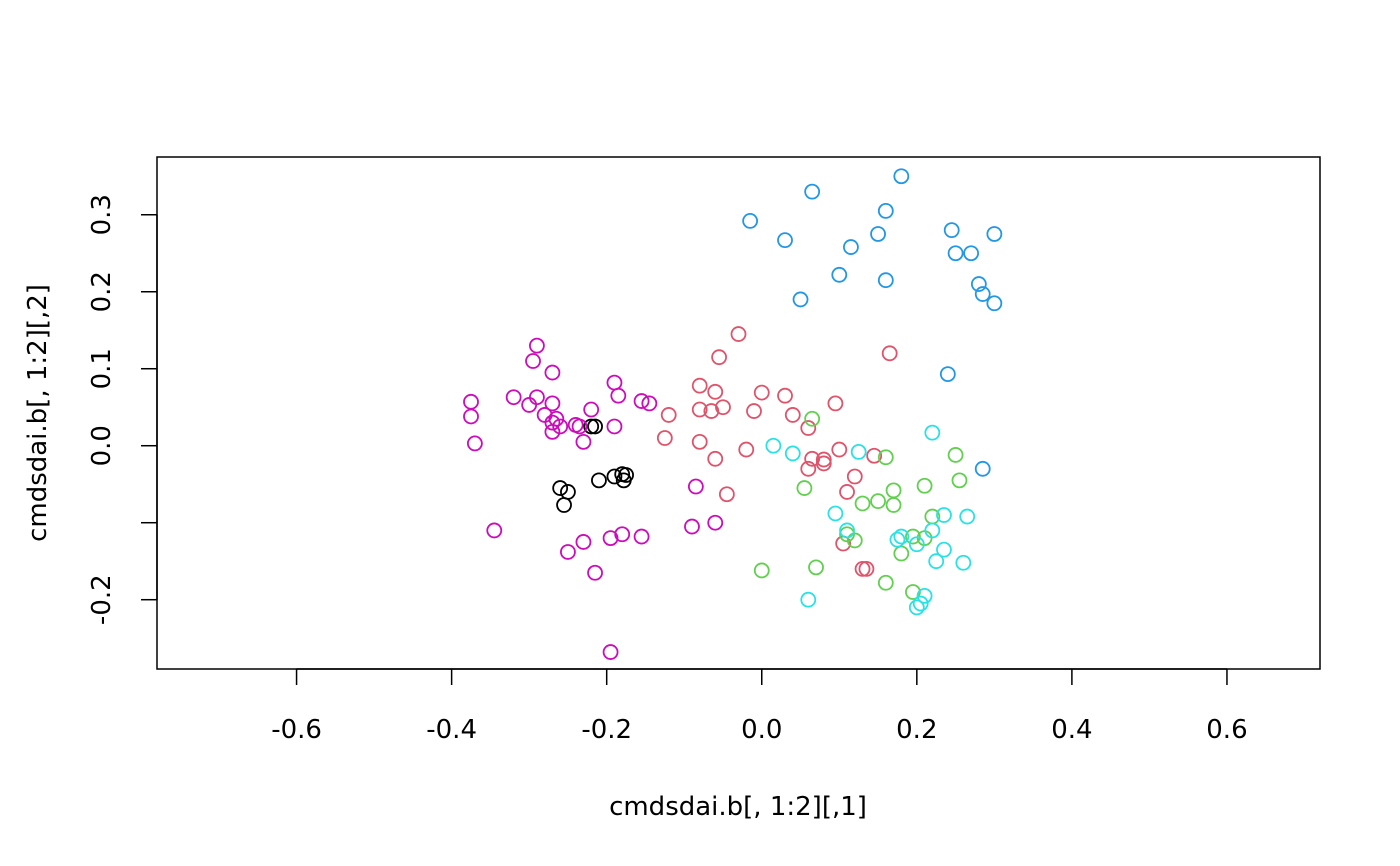 The image size is (1400, 866). Describe the element at coordinates (916, 730) in the screenshot. I see `x-tick-label: 0.2` at that location.